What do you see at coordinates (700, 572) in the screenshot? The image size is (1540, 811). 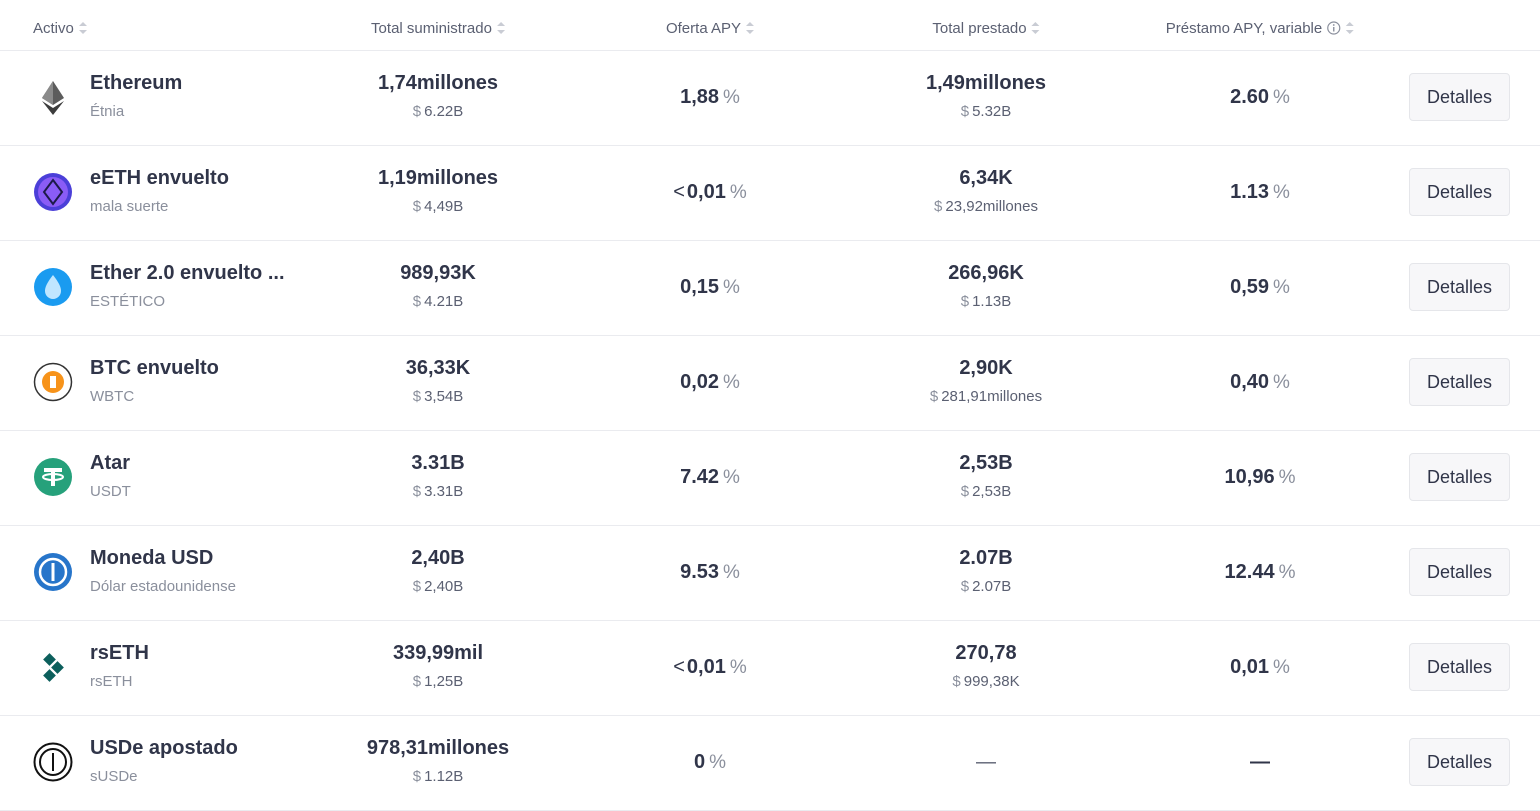 I see `apy-value: 9.53` at bounding box center [700, 572].